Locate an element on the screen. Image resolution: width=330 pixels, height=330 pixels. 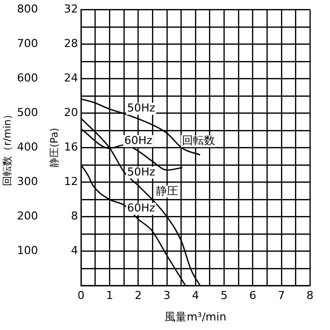
x-tick-label: 5 is located at coordinates (224, 295).